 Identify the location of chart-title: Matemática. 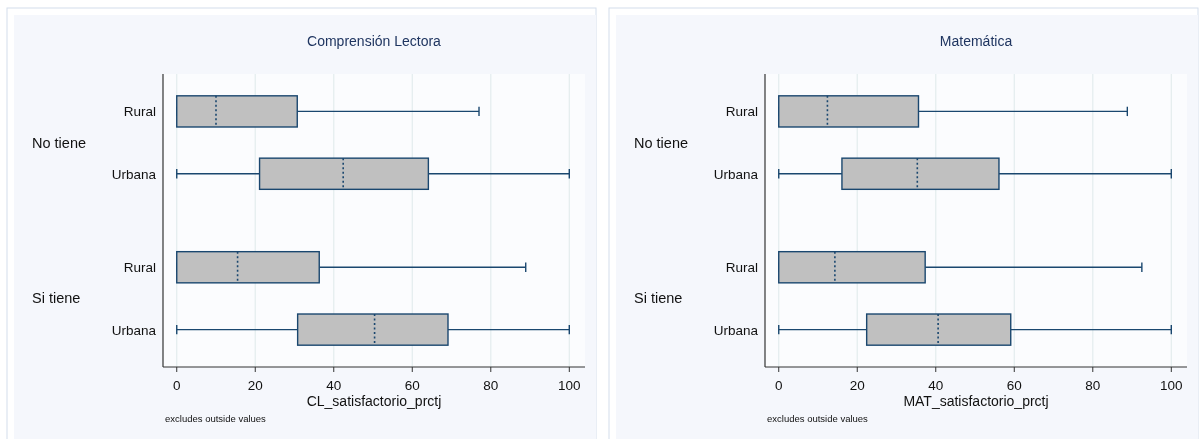
(976, 41).